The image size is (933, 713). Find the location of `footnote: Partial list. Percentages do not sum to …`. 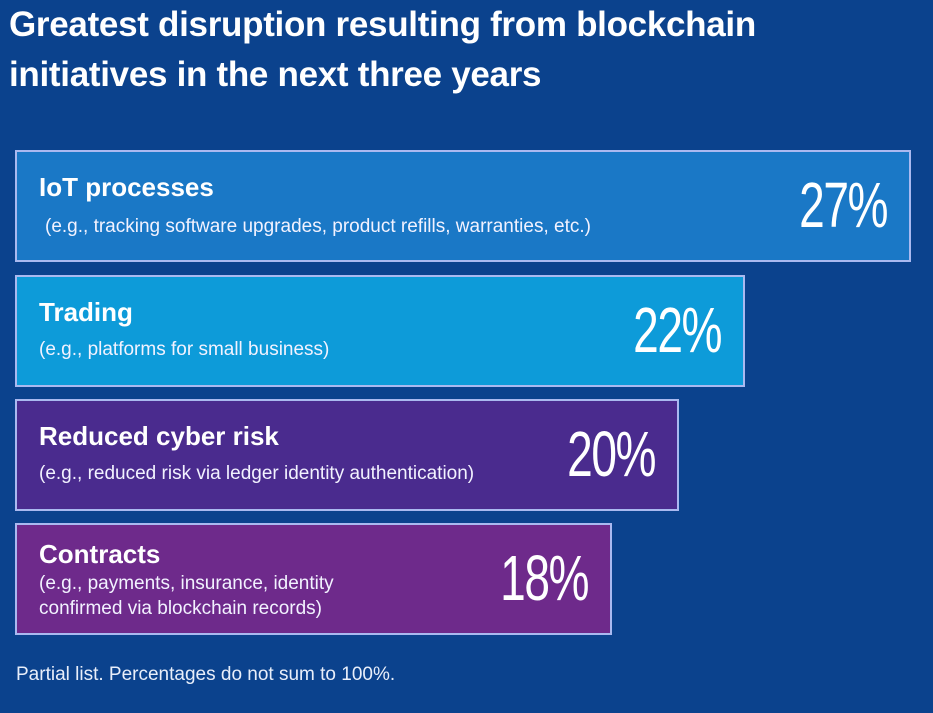

footnote: Partial list. Percentages do not sum to … is located at coordinates (206, 674).